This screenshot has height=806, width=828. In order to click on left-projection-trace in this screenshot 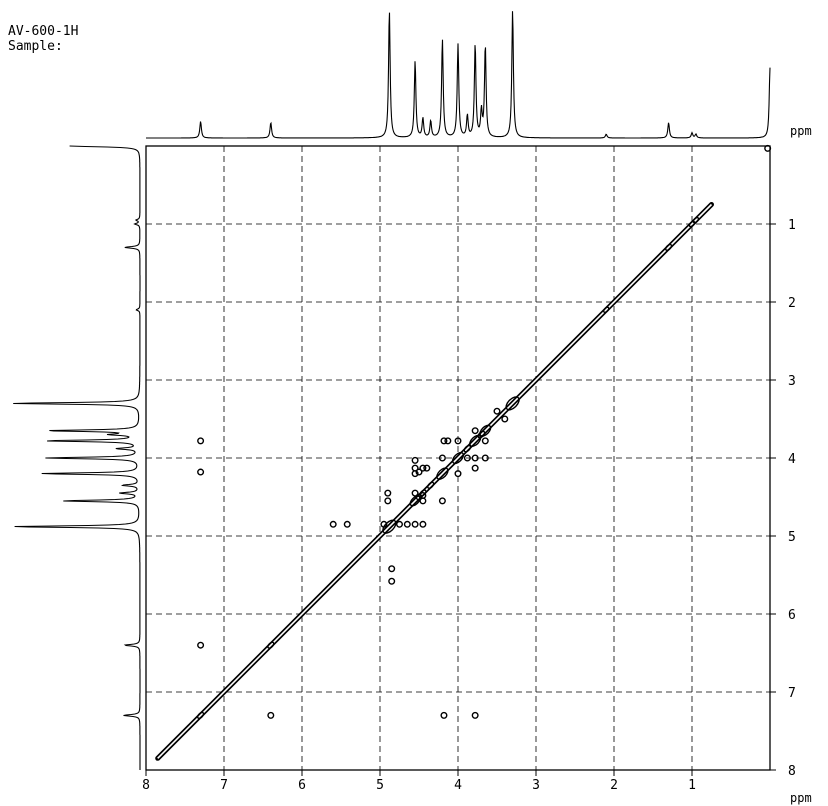, I will do `click(77, 457)`.